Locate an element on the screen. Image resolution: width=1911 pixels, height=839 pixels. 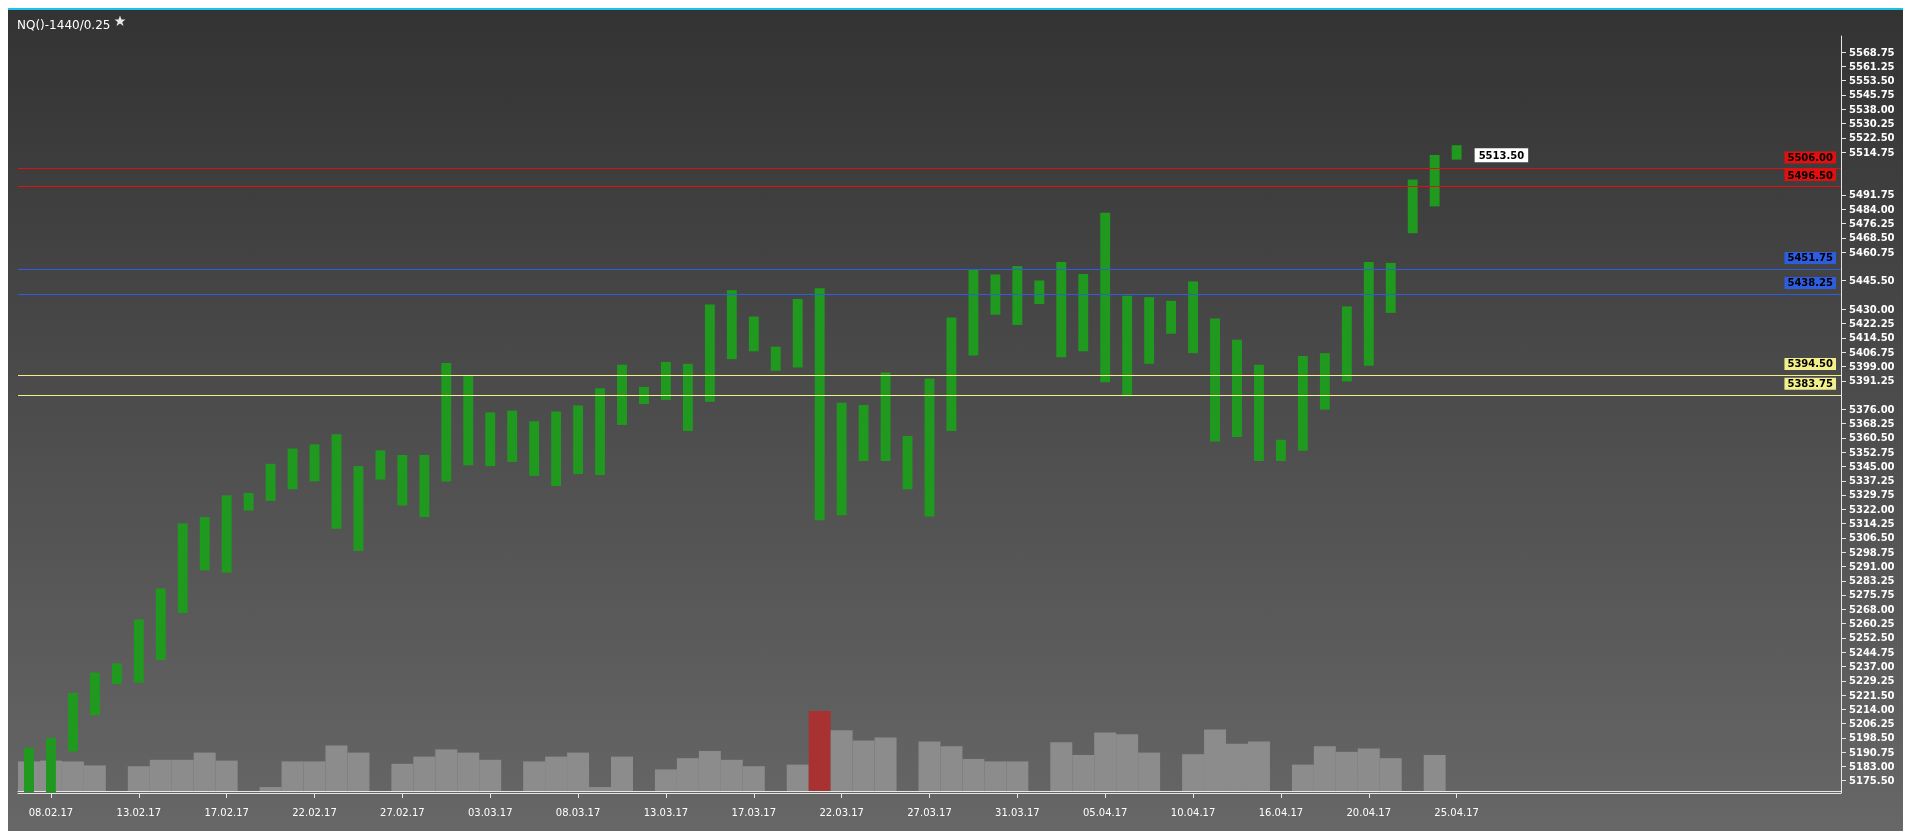
annotation: 5513.50 is located at coordinates (1501, 155).